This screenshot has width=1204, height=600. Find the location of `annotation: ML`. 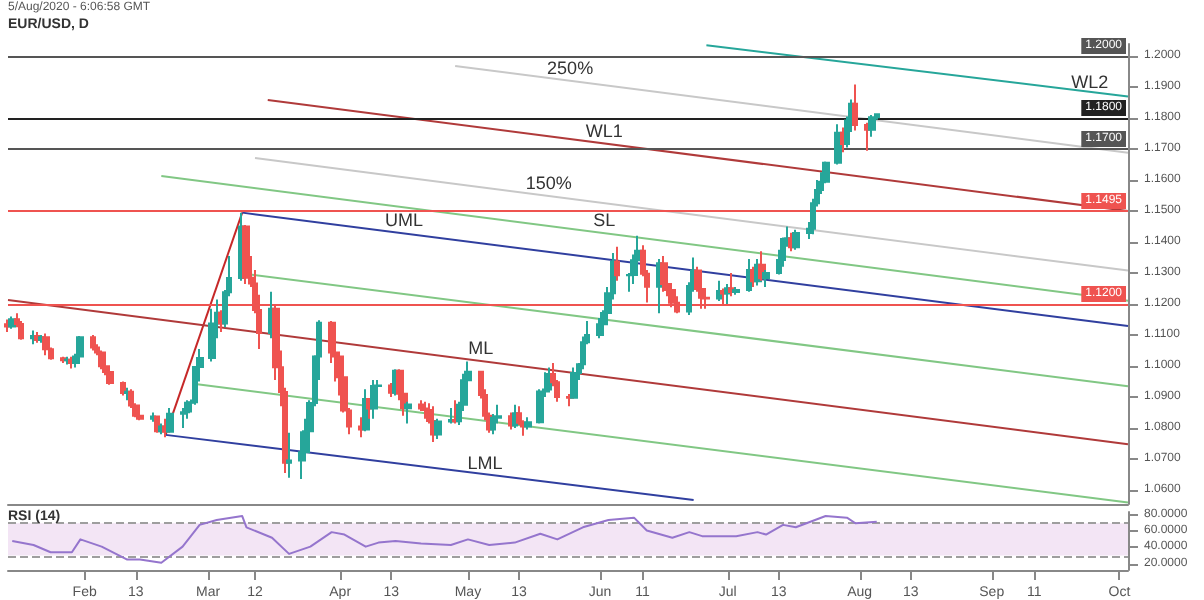

annotation: ML is located at coordinates (481, 347).